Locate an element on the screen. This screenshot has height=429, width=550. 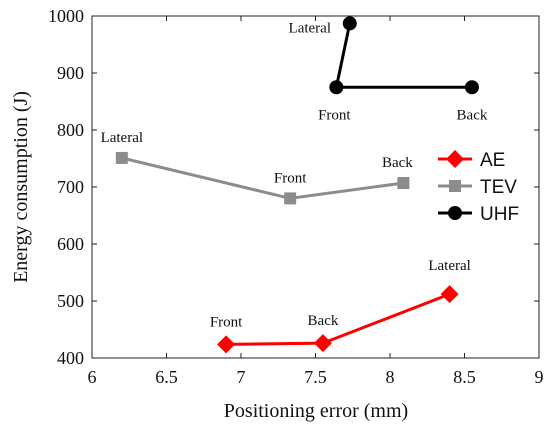
y-tick-label: 700 is located at coordinates (70, 187).